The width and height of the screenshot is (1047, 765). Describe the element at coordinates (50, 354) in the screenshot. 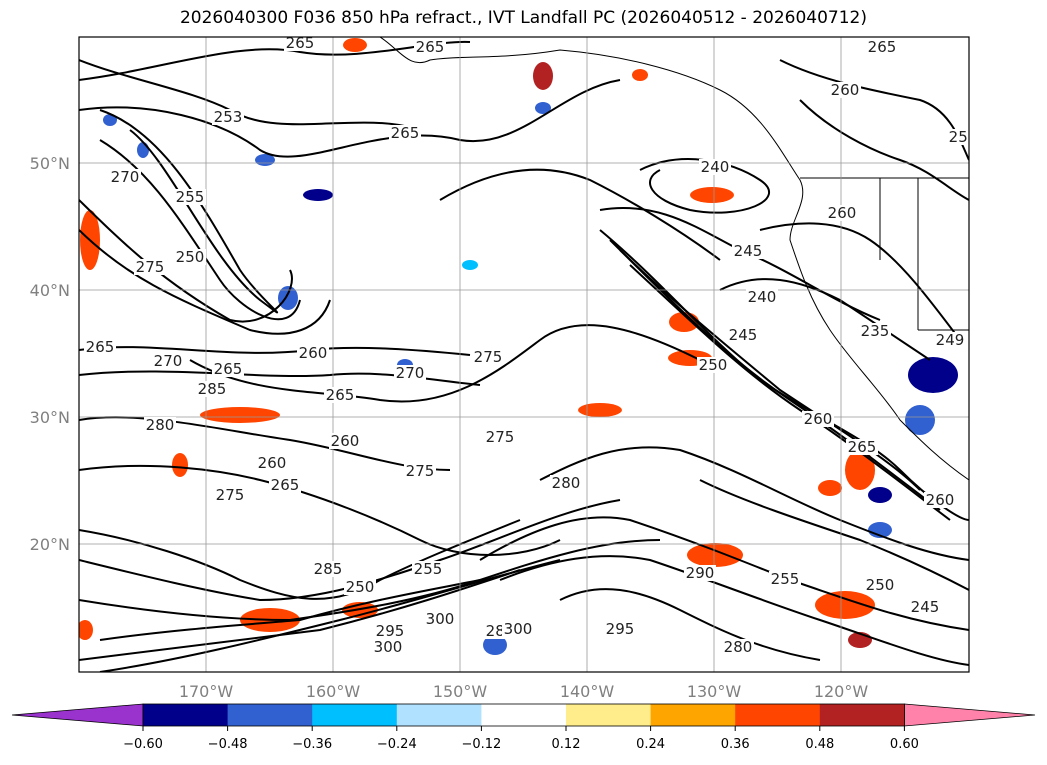

I see `latitude-labels: 50°N 40°N 30°N 20°N` at that location.